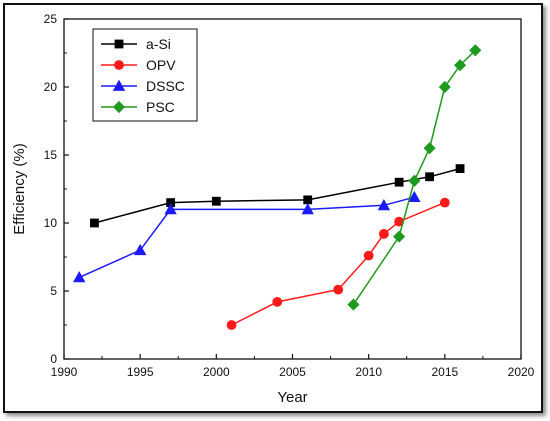 Image resolution: width=550 pixels, height=421 pixels. What do you see at coordinates (119, 65) in the screenshot?
I see `legend-marker-opv` at bounding box center [119, 65].